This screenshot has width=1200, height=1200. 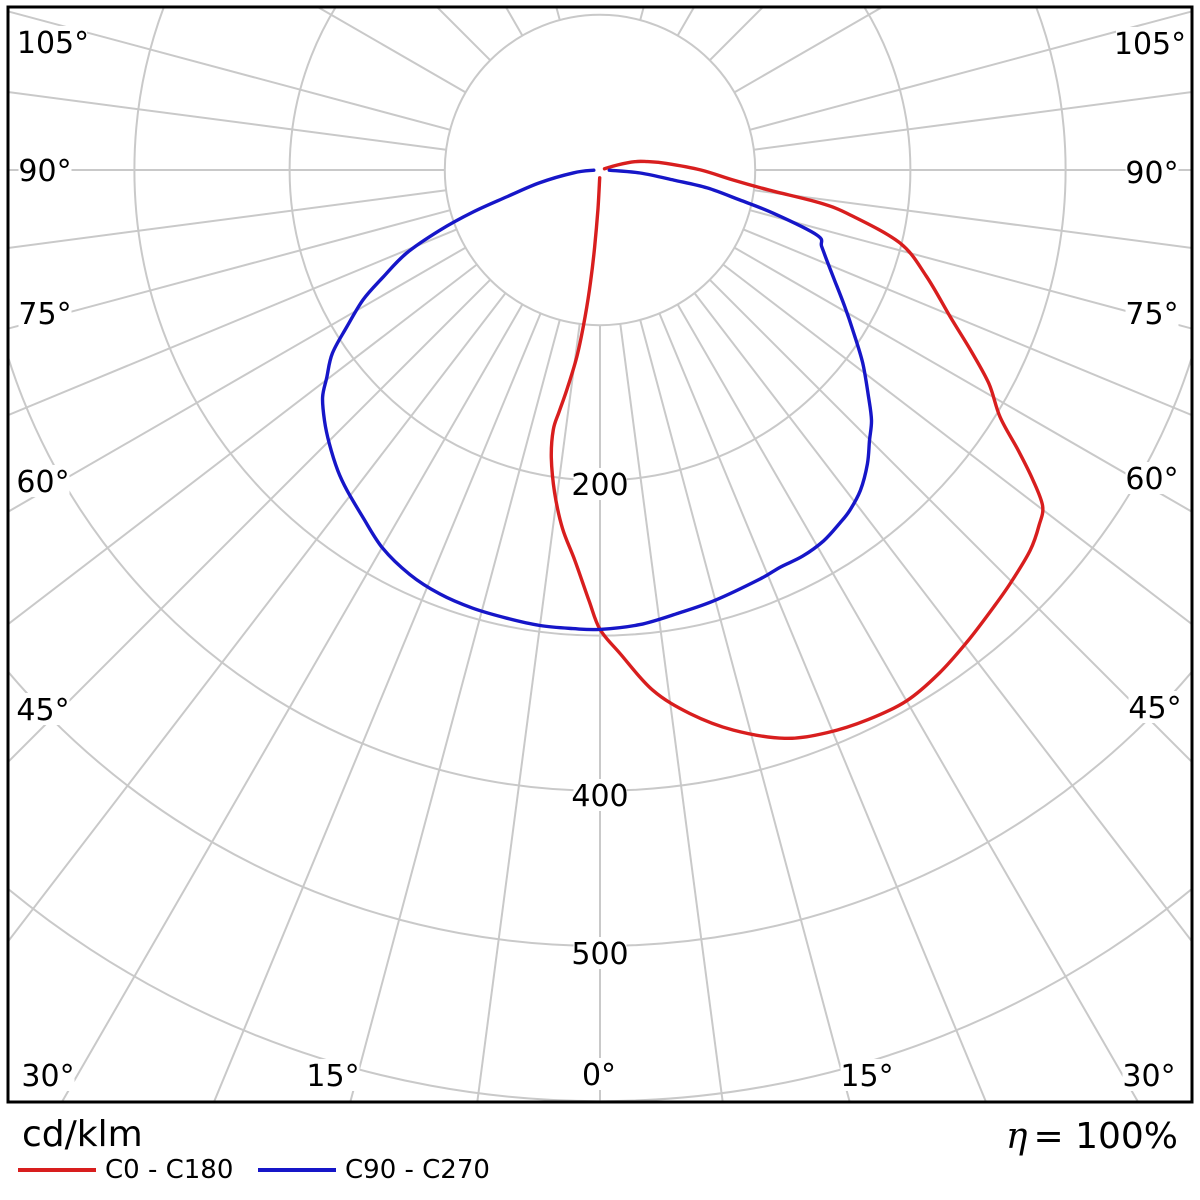 I want to click on ring-label: 400, so click(x=599, y=796).